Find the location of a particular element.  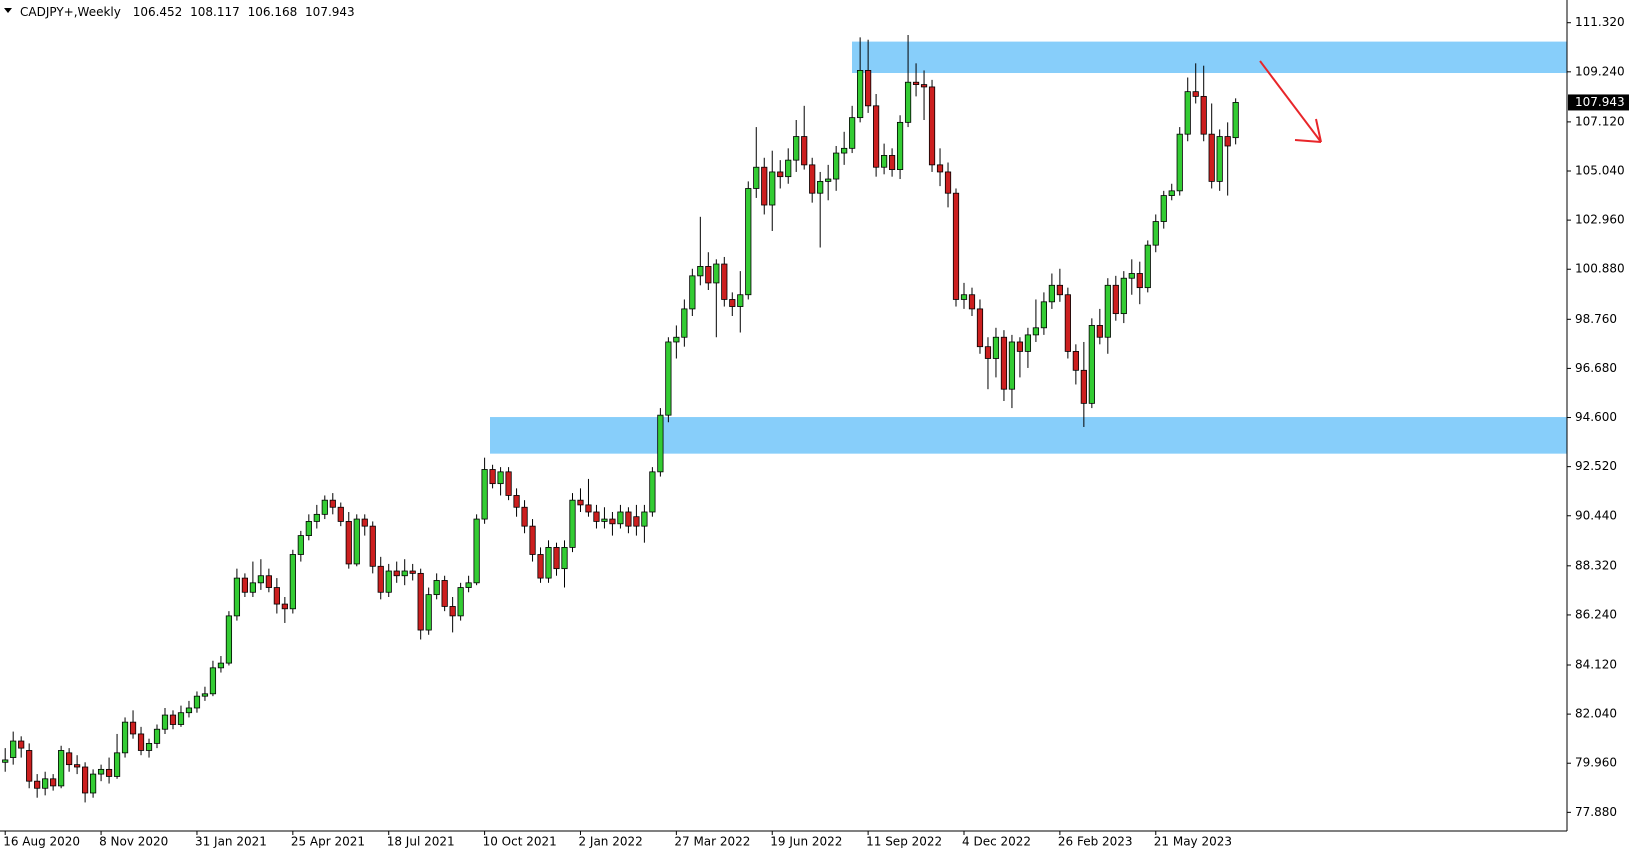

x-tick-label: 18 Jul 2021 is located at coordinates (421, 842).